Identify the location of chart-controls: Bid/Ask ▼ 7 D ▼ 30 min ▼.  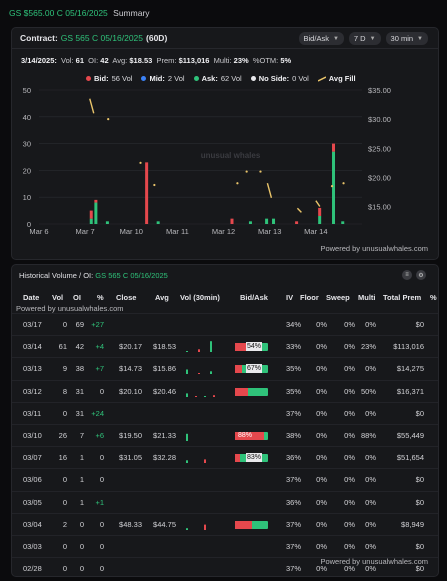
(363, 38).